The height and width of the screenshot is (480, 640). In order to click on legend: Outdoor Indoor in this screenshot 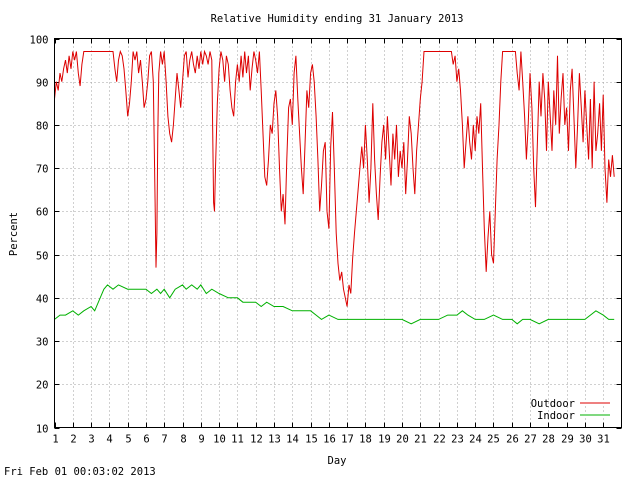, I will do `click(570, 410)`.